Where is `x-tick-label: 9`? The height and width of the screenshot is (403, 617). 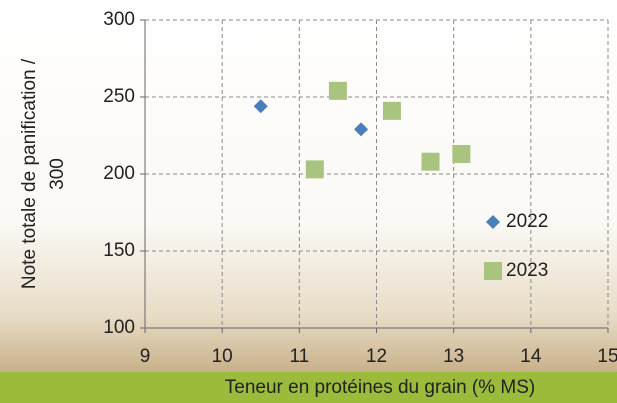
x-tick-label: 9 is located at coordinates (145, 356).